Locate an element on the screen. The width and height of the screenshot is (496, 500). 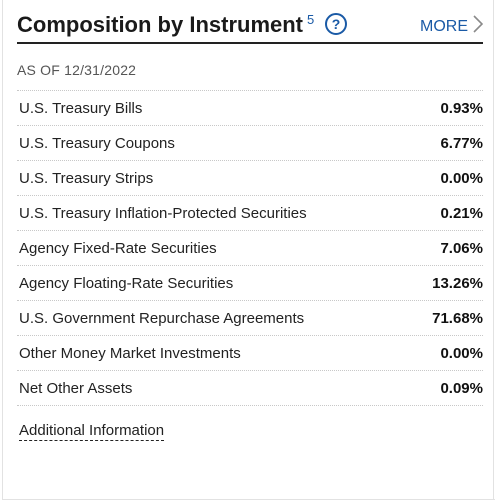
more-link: MORE is located at coordinates (452, 26).